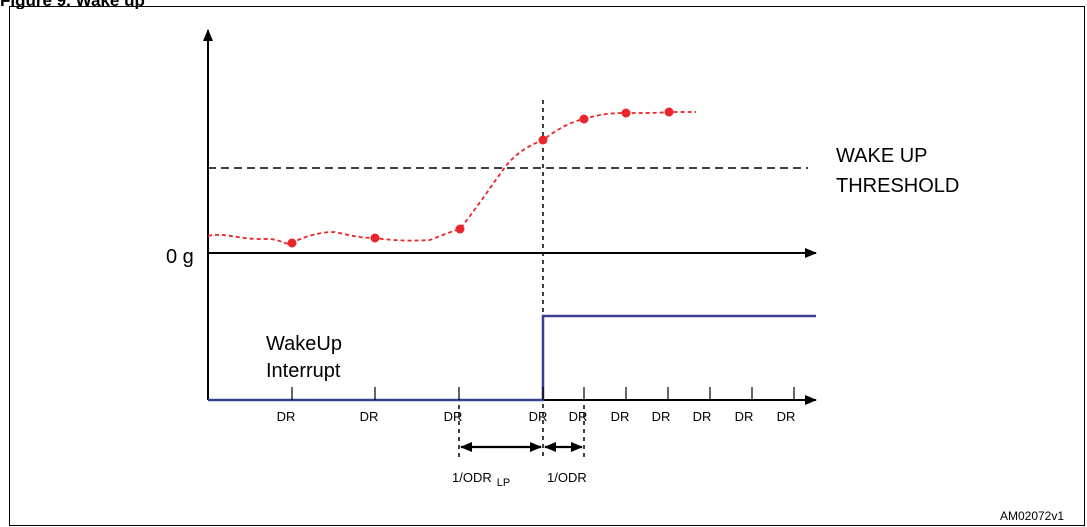  What do you see at coordinates (303, 371) in the screenshot?
I see `interrupt-label-line2: Interrupt` at bounding box center [303, 371].